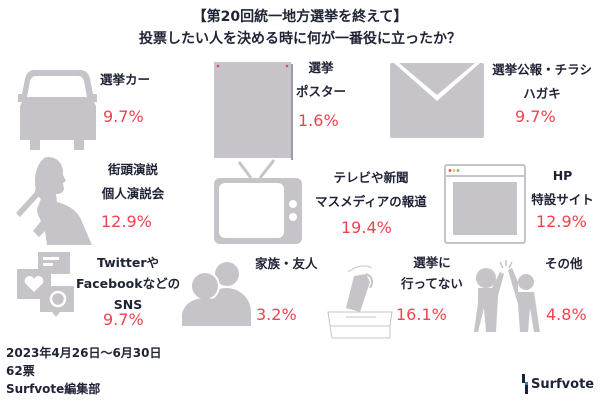 Image resolution: width=600 pixels, height=400 pixels. Describe the element at coordinates (437, 100) in the screenshot. I see `envelope-icon` at that location.